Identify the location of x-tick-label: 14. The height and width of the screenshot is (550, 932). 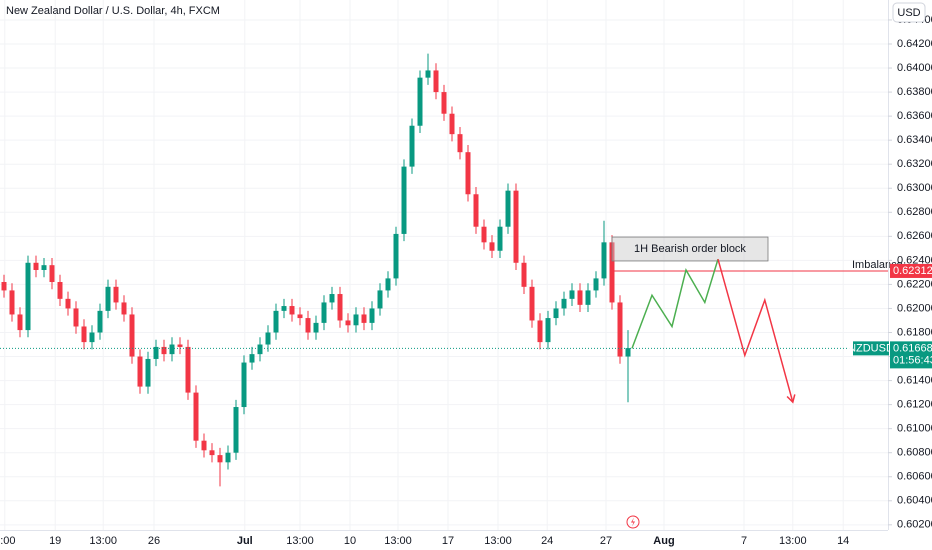
(843, 541).